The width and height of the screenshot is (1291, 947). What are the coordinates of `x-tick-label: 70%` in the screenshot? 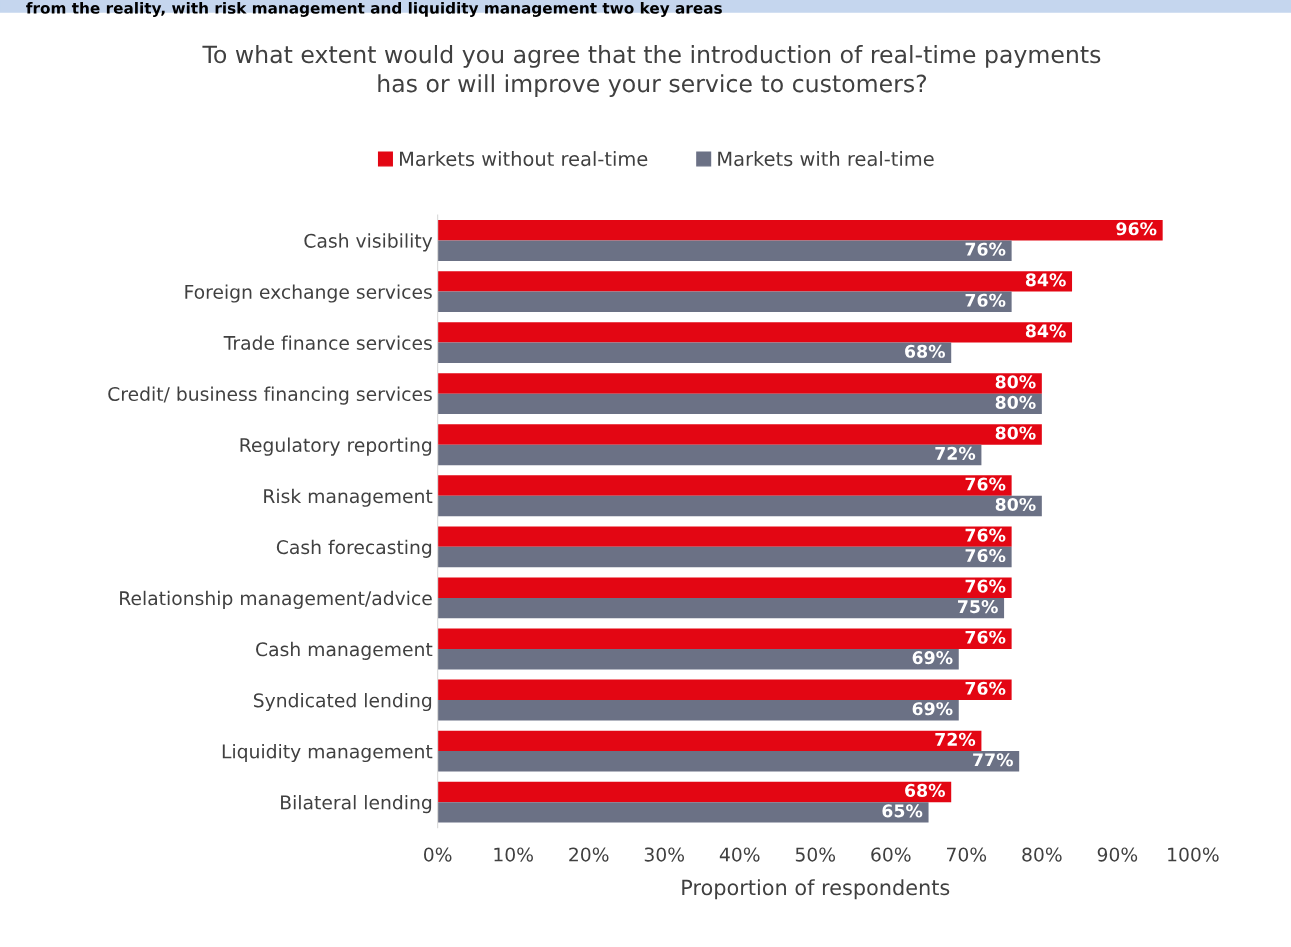 It's located at (967, 854).